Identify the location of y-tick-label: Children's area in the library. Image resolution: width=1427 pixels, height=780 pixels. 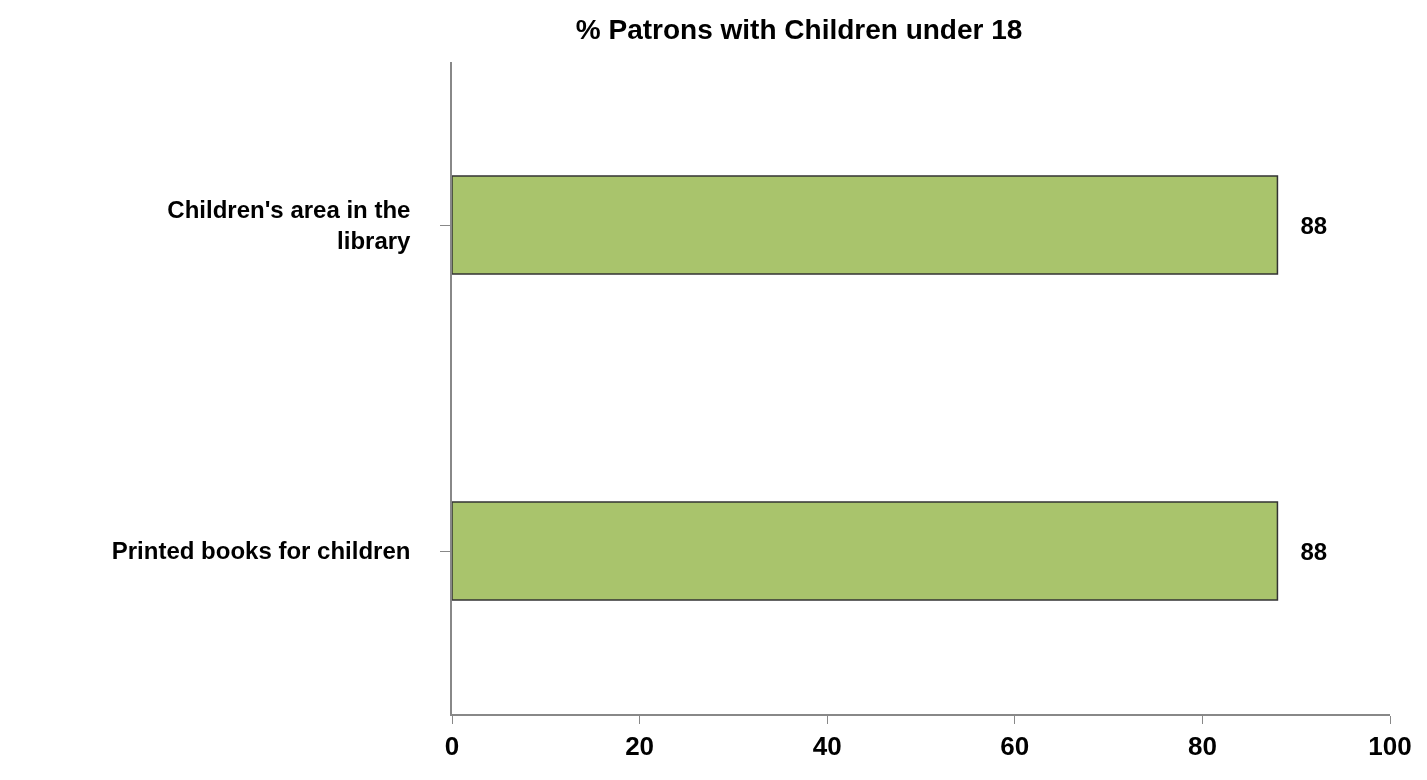
(289, 224).